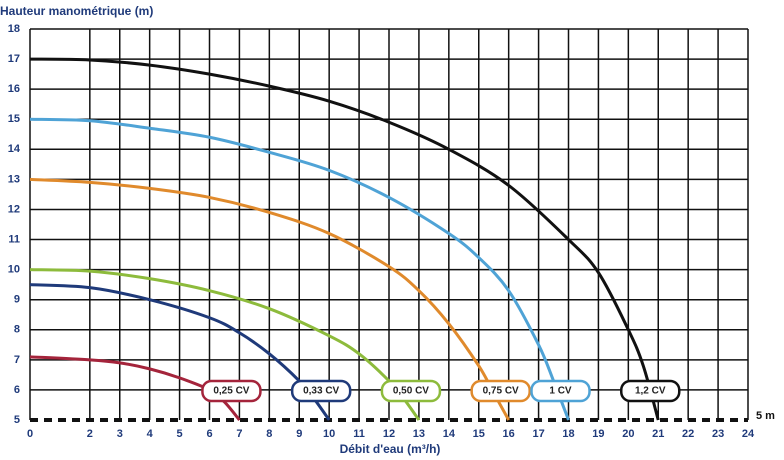 This screenshot has width=784, height=460. Describe the element at coordinates (748, 434) in the screenshot. I see `x-tick-label: 24` at that location.